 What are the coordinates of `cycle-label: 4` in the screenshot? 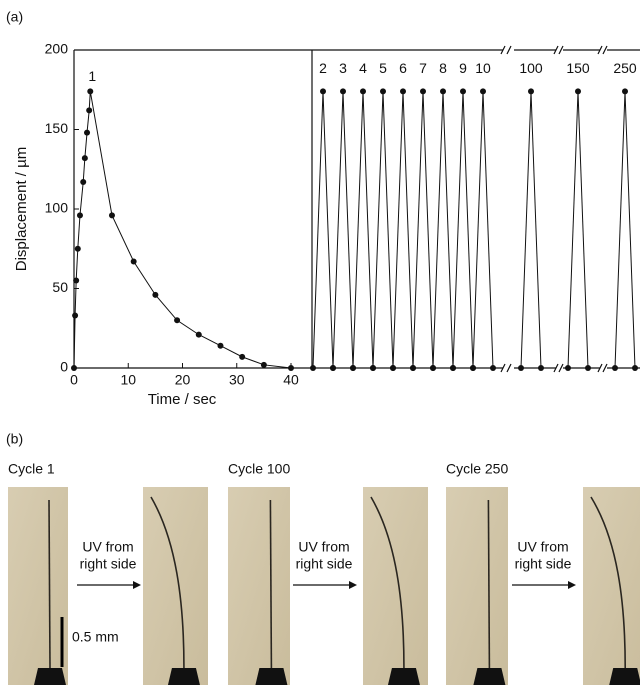 It's located at (363, 68).